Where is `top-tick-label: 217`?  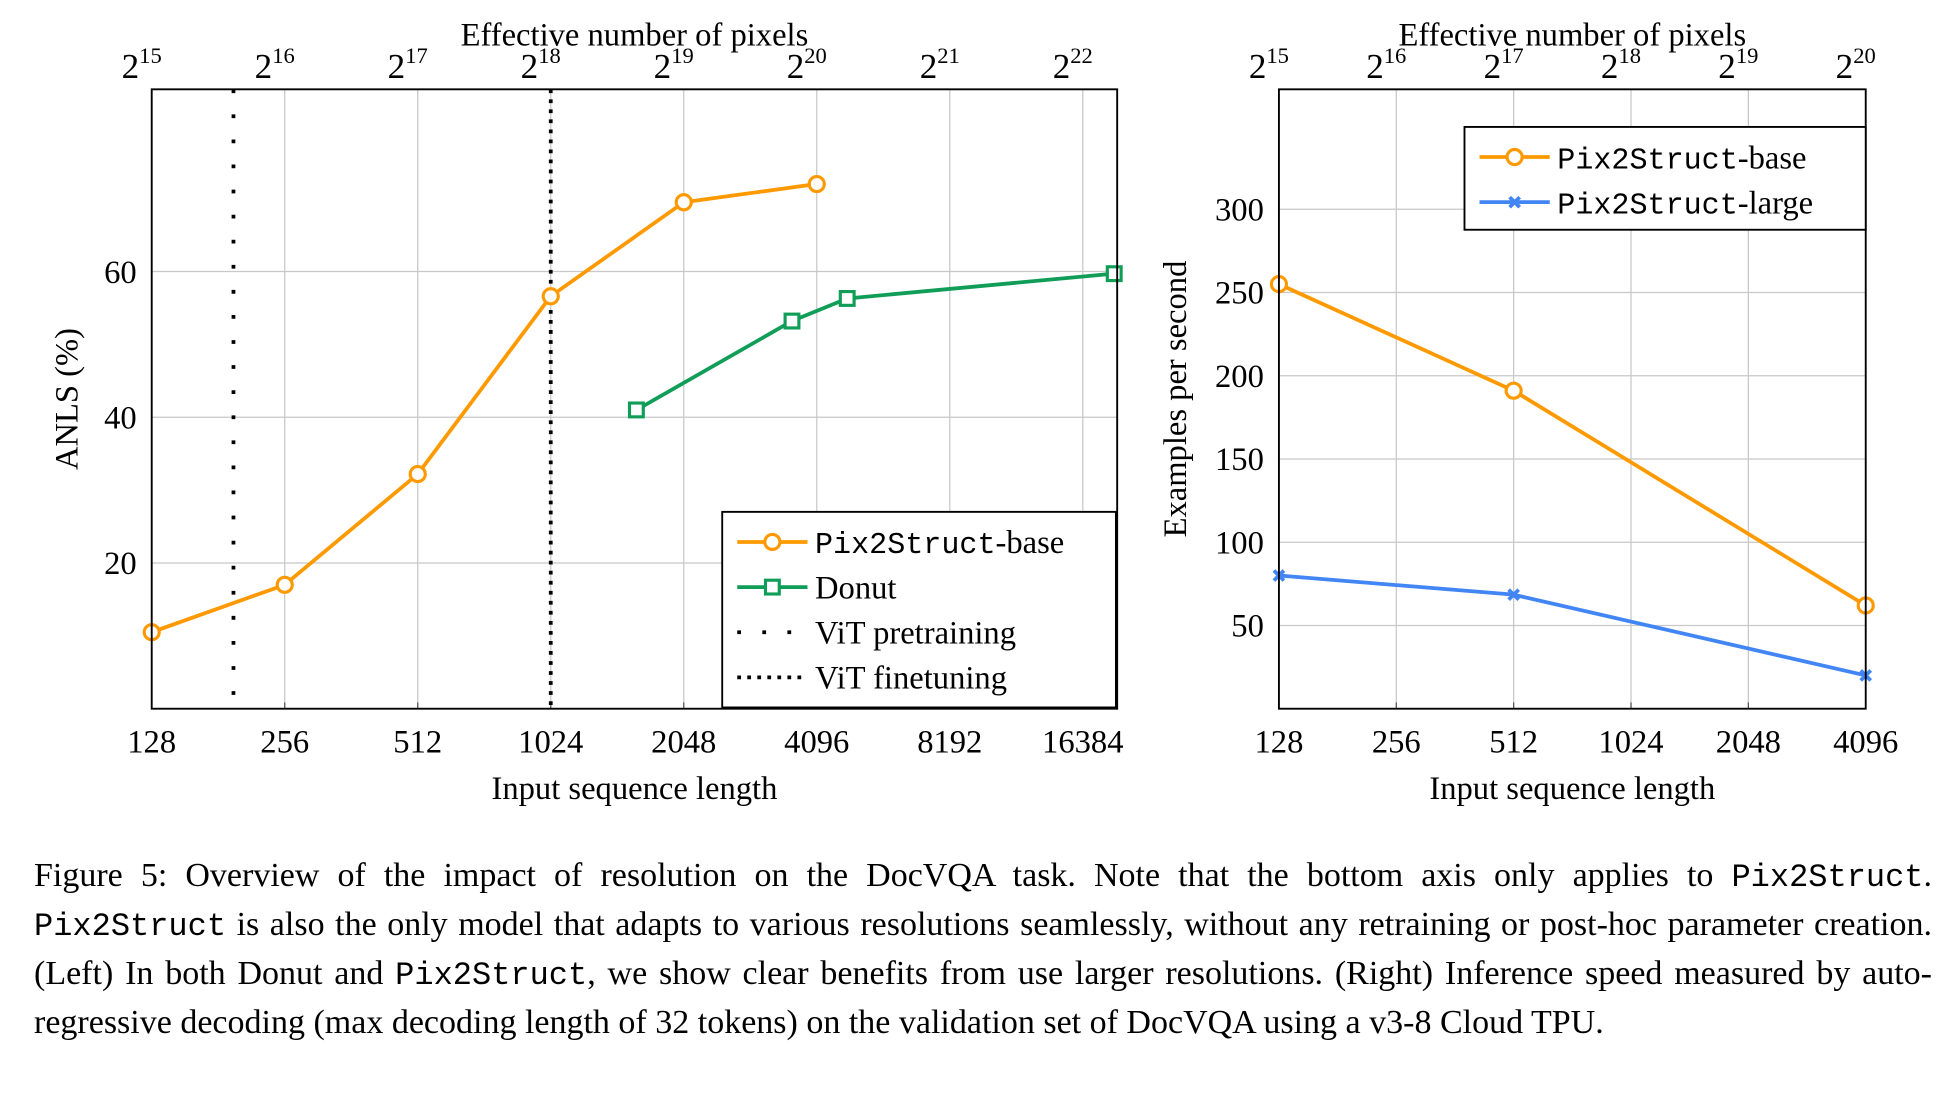
top-tick-label: 217 is located at coordinates (408, 64).